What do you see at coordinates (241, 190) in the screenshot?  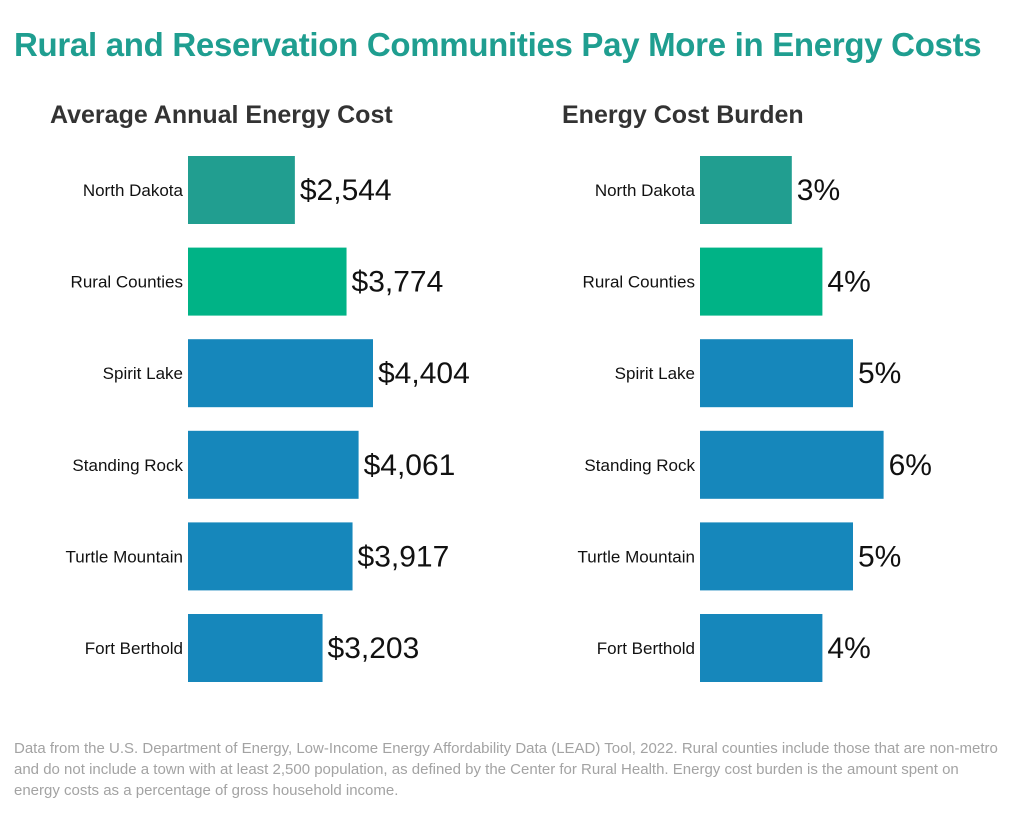 I see `cost-bar-north-dakota` at bounding box center [241, 190].